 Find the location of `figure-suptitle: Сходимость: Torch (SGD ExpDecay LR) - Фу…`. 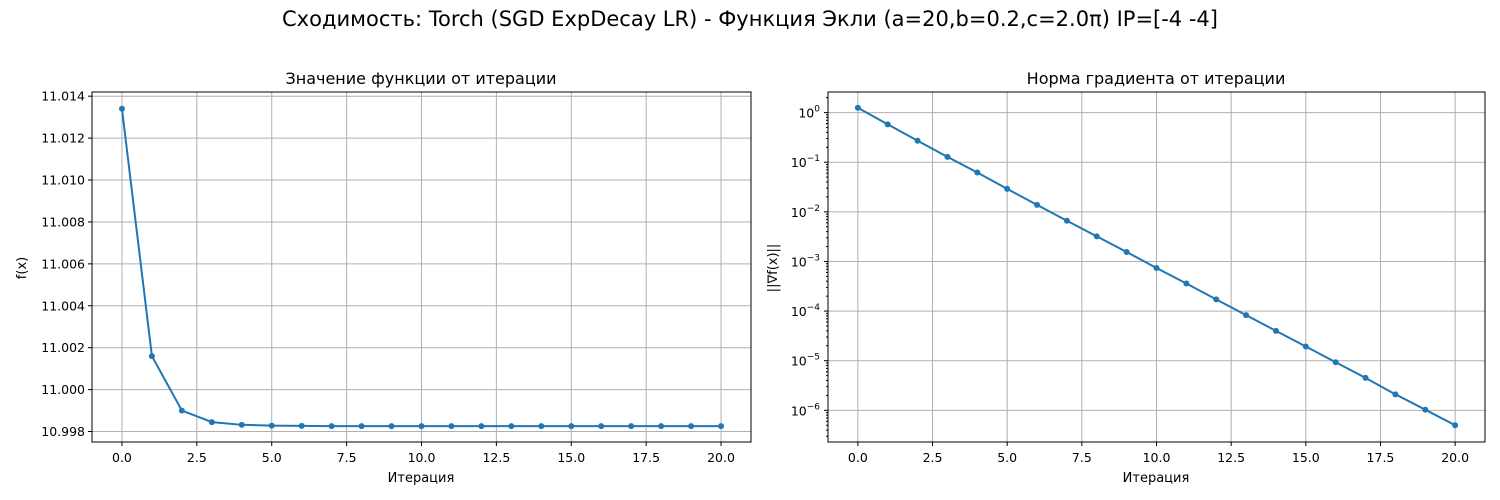

figure-suptitle: Сходимость: Torch (SGD ExpDecay LR) - Фу… is located at coordinates (750, 19).